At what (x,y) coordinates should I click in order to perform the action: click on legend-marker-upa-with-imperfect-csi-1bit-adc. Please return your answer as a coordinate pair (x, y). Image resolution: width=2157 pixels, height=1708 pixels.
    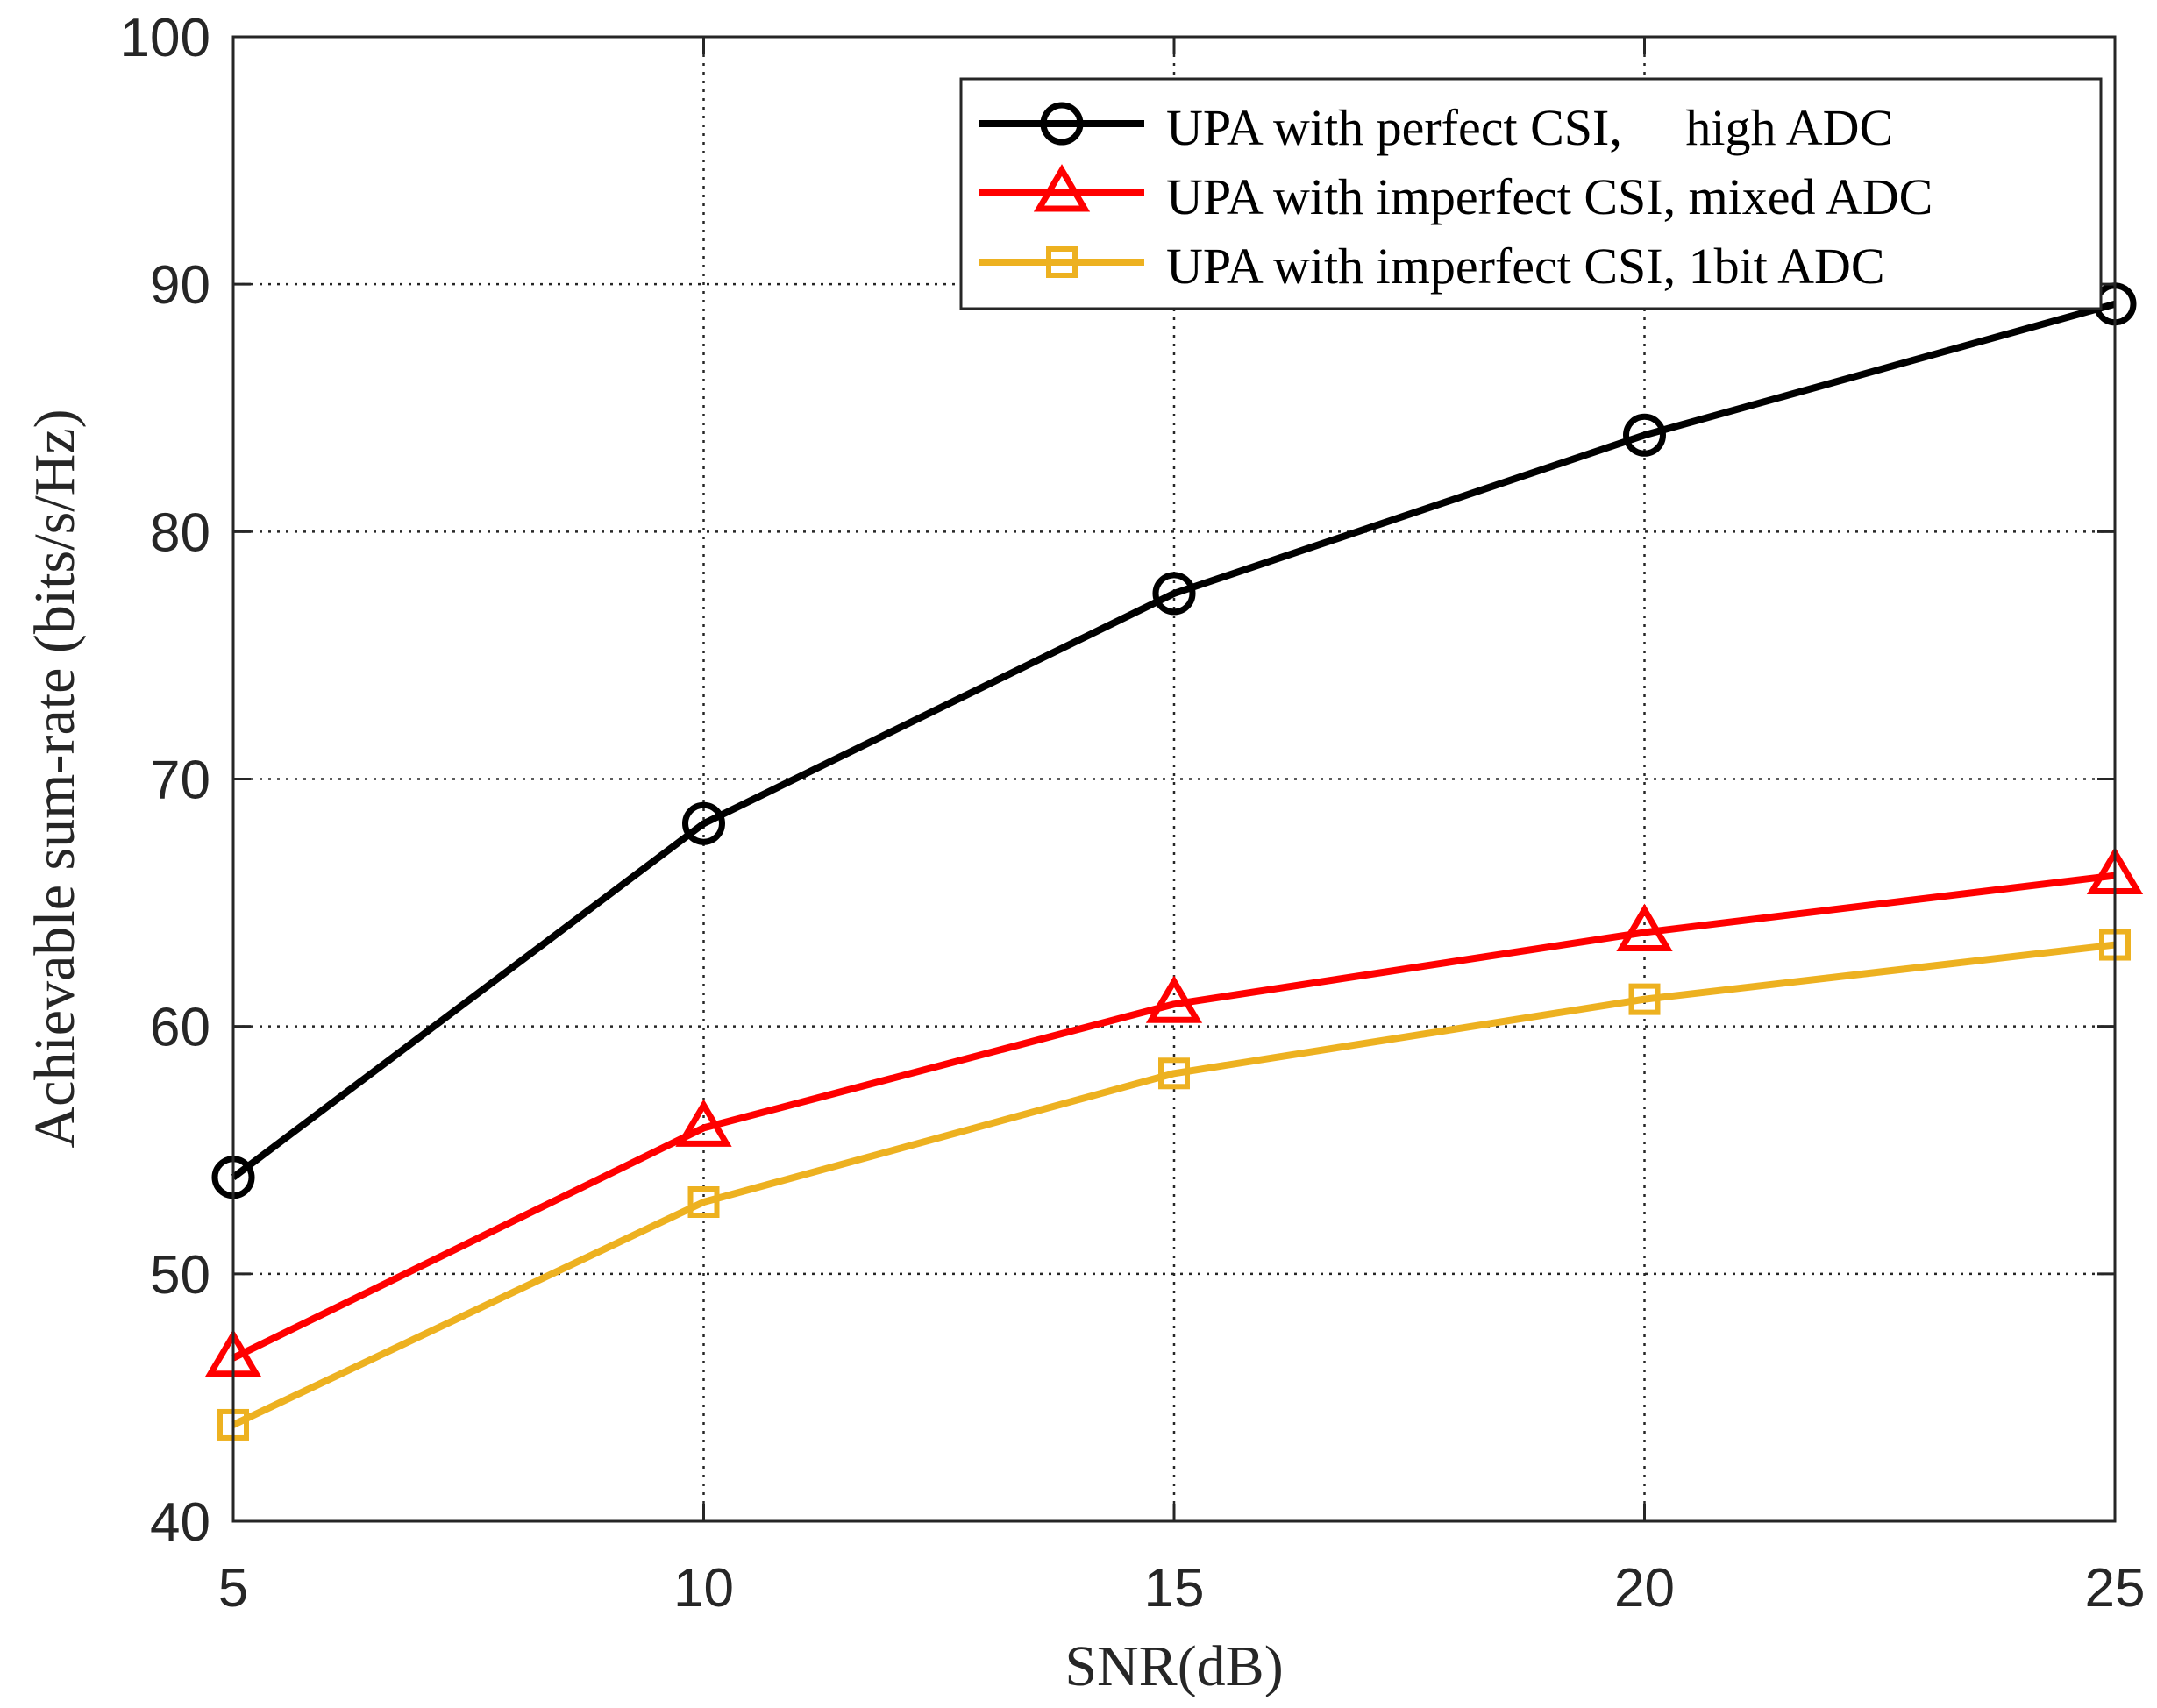
    Looking at the image, I should click on (1062, 262).